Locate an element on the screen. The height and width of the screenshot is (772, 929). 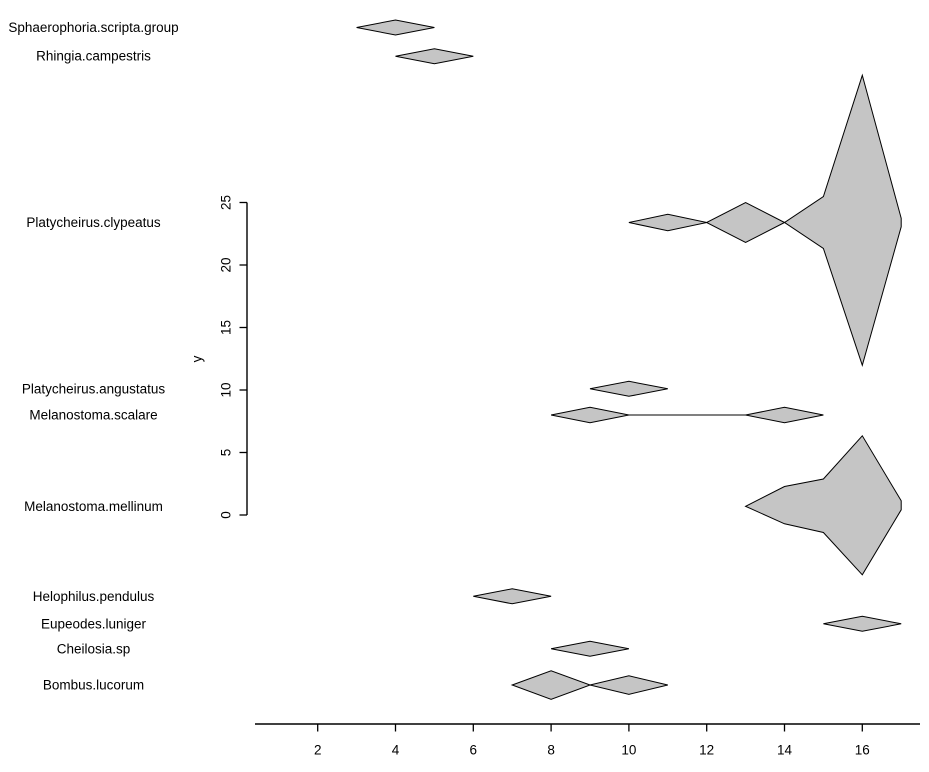
y-tick-label: 5 is located at coordinates (226, 453).